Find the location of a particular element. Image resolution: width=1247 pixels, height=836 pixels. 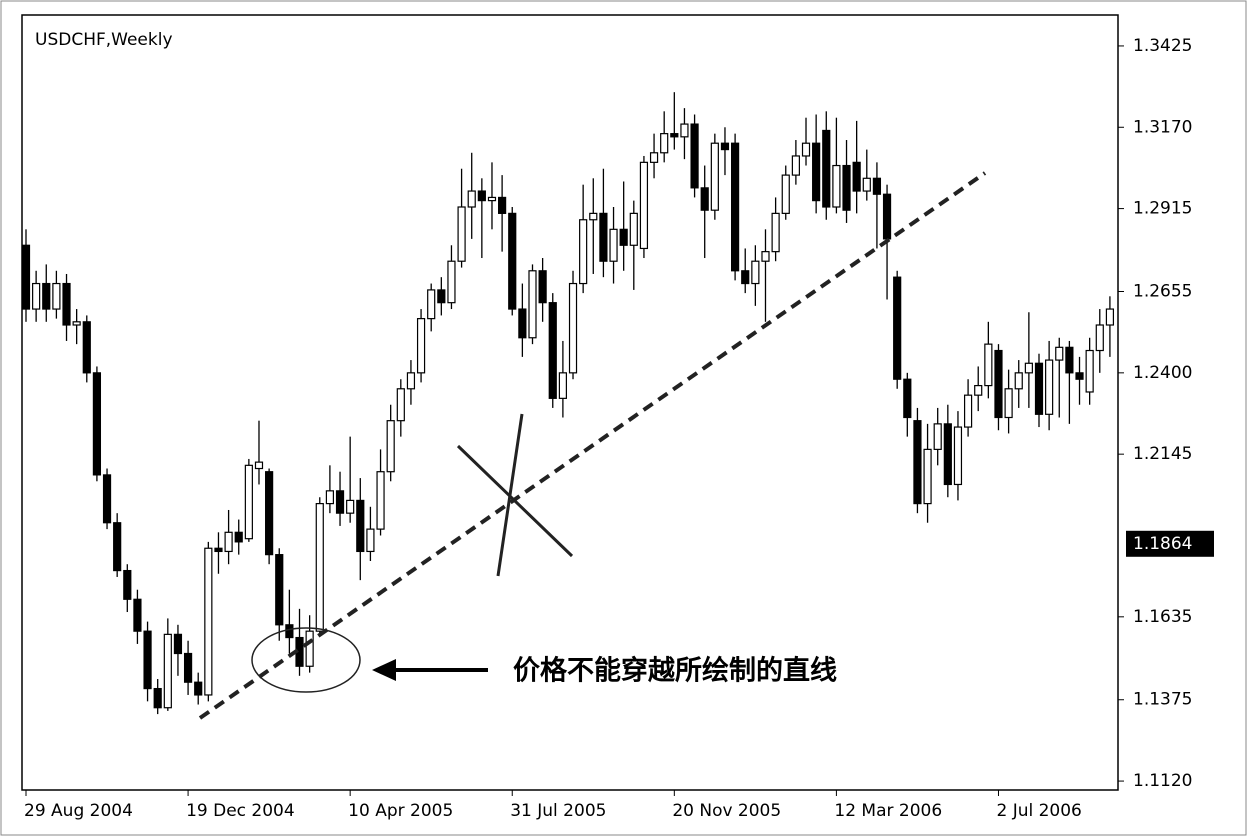

y-tick-label: 1.1375 is located at coordinates (1162, 700).